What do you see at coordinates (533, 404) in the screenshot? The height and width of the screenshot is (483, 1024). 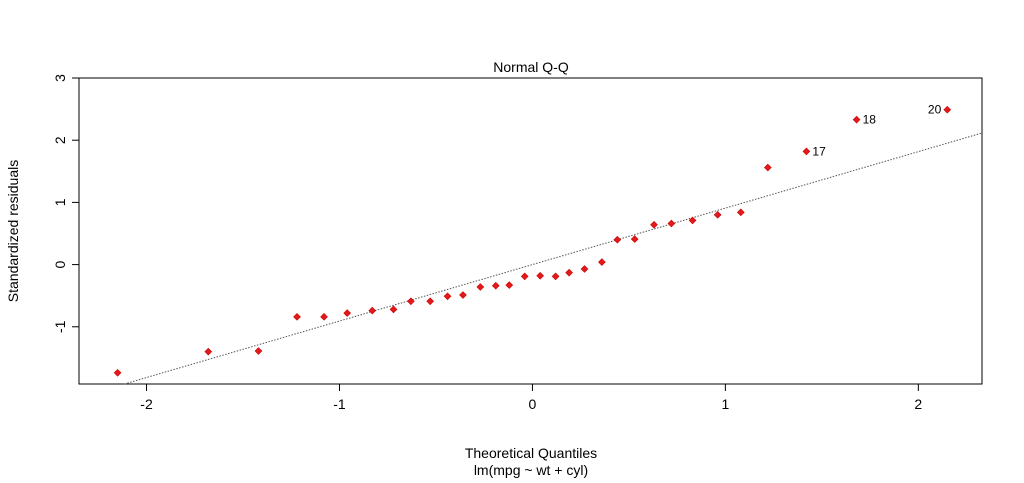 I see `x-tick-label: 0` at bounding box center [533, 404].